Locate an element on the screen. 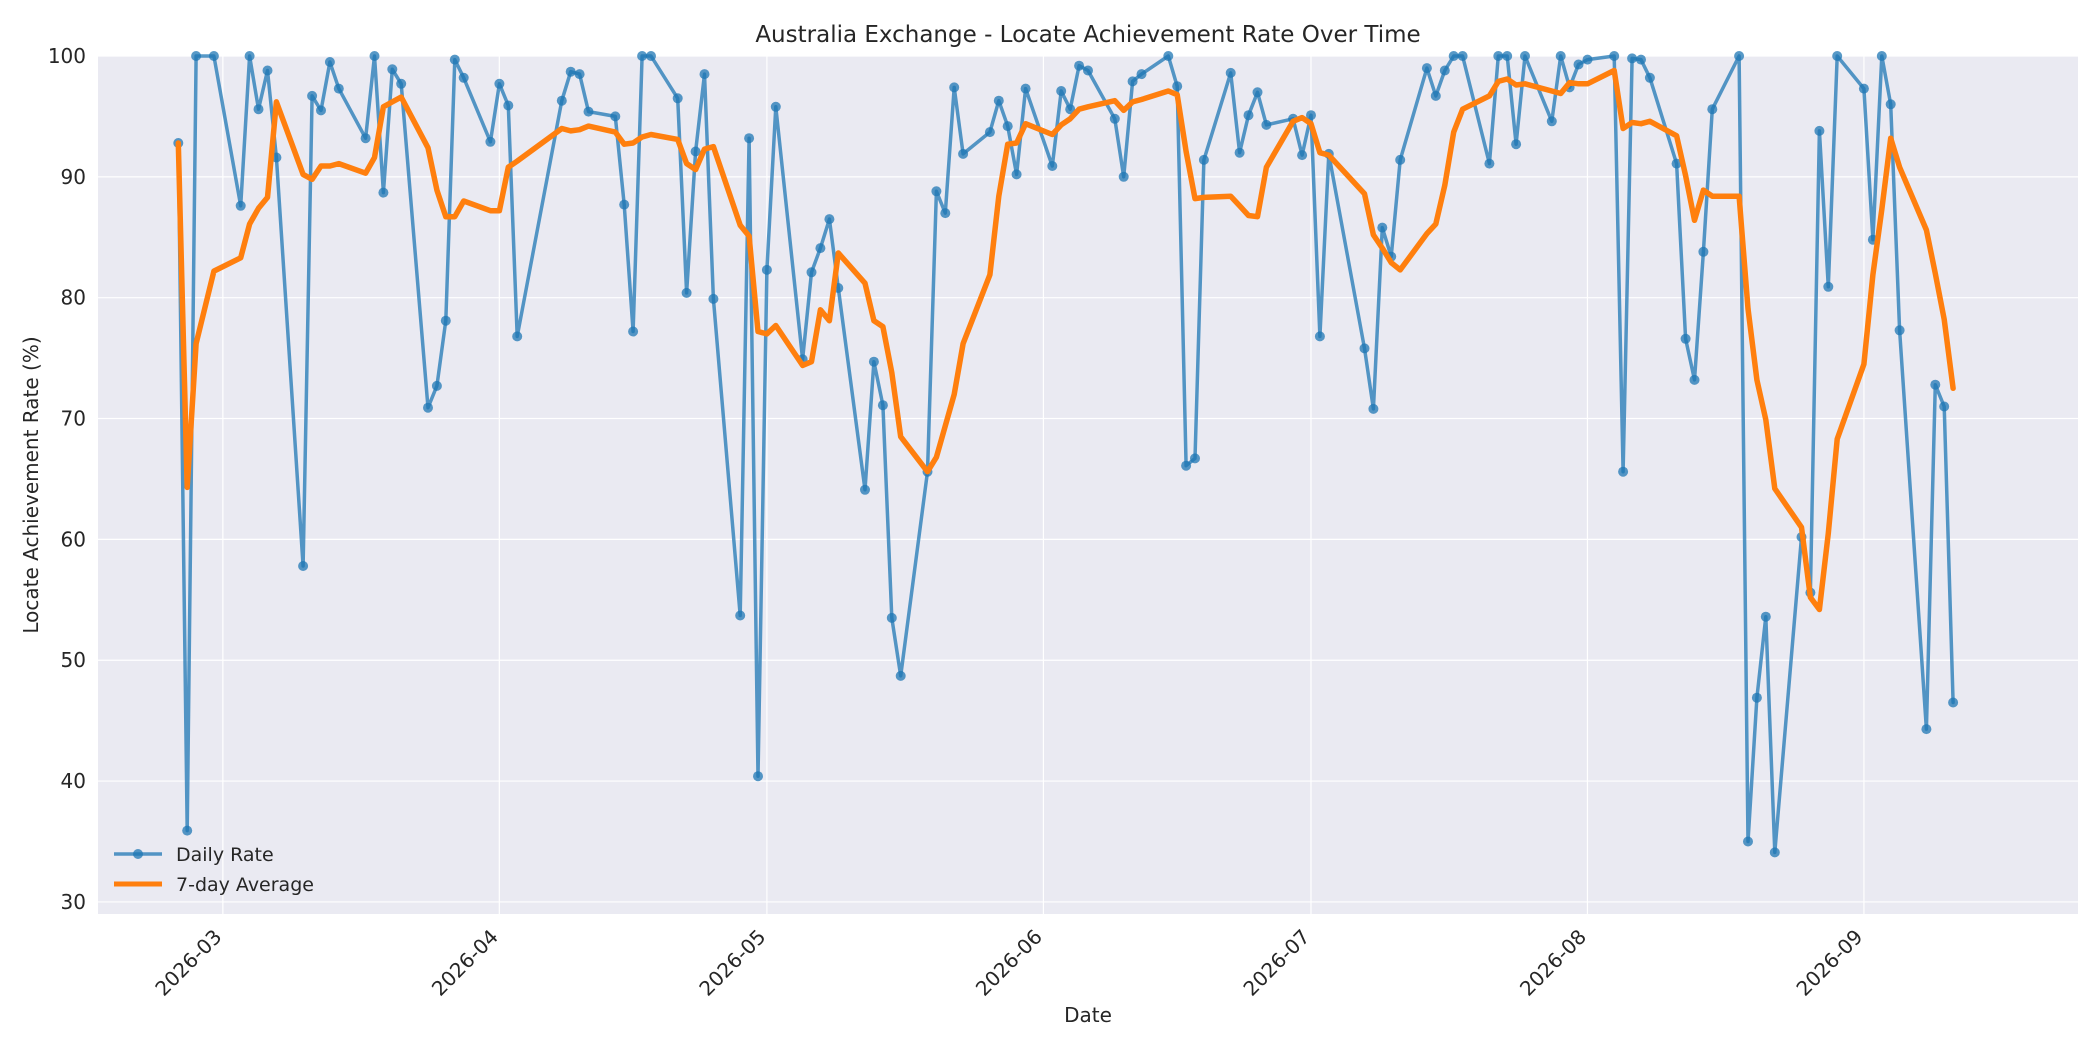 This screenshot has width=2100, height=1050. x-tick-label: 2026-03 is located at coordinates (188, 963).